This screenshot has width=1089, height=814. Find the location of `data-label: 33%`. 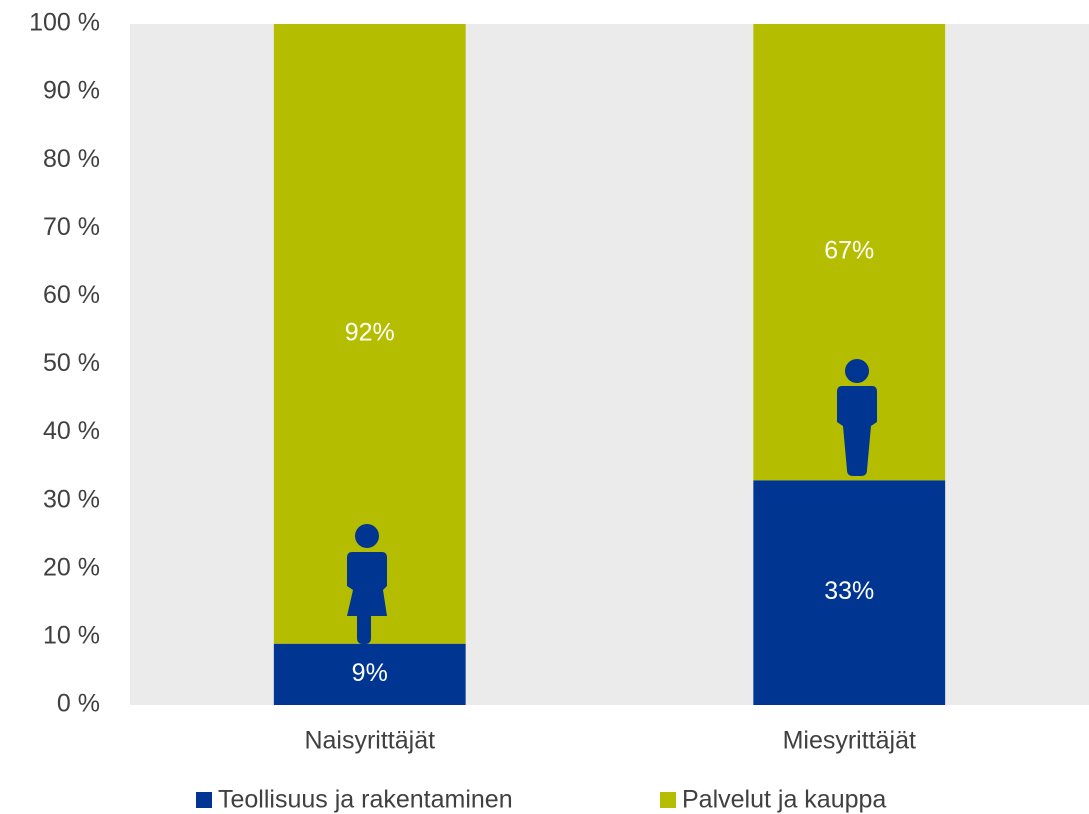

data-label: 33% is located at coordinates (849, 591).